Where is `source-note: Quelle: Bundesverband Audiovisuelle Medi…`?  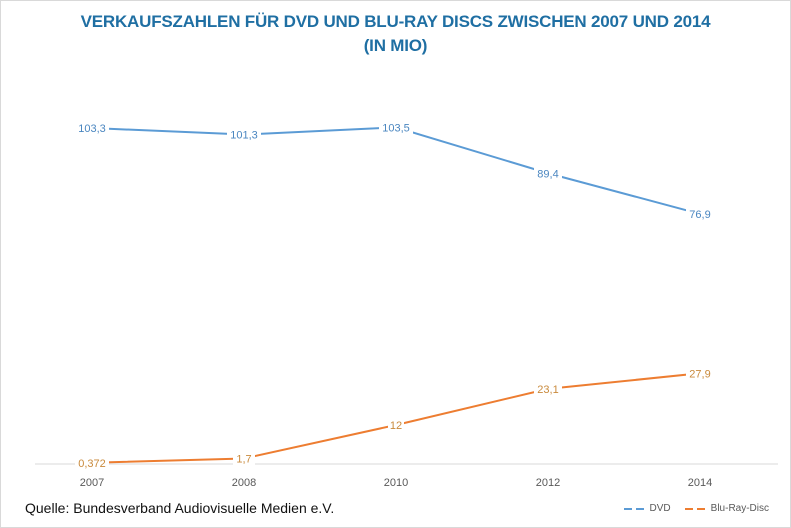 source-note: Quelle: Bundesverband Audiovisuelle Medi… is located at coordinates (180, 508).